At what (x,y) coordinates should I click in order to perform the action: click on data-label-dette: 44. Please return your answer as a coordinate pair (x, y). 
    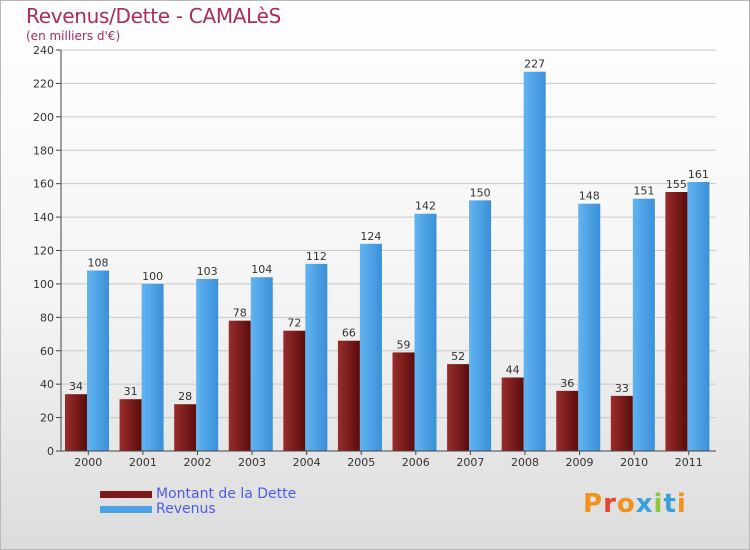
    Looking at the image, I should click on (513, 369).